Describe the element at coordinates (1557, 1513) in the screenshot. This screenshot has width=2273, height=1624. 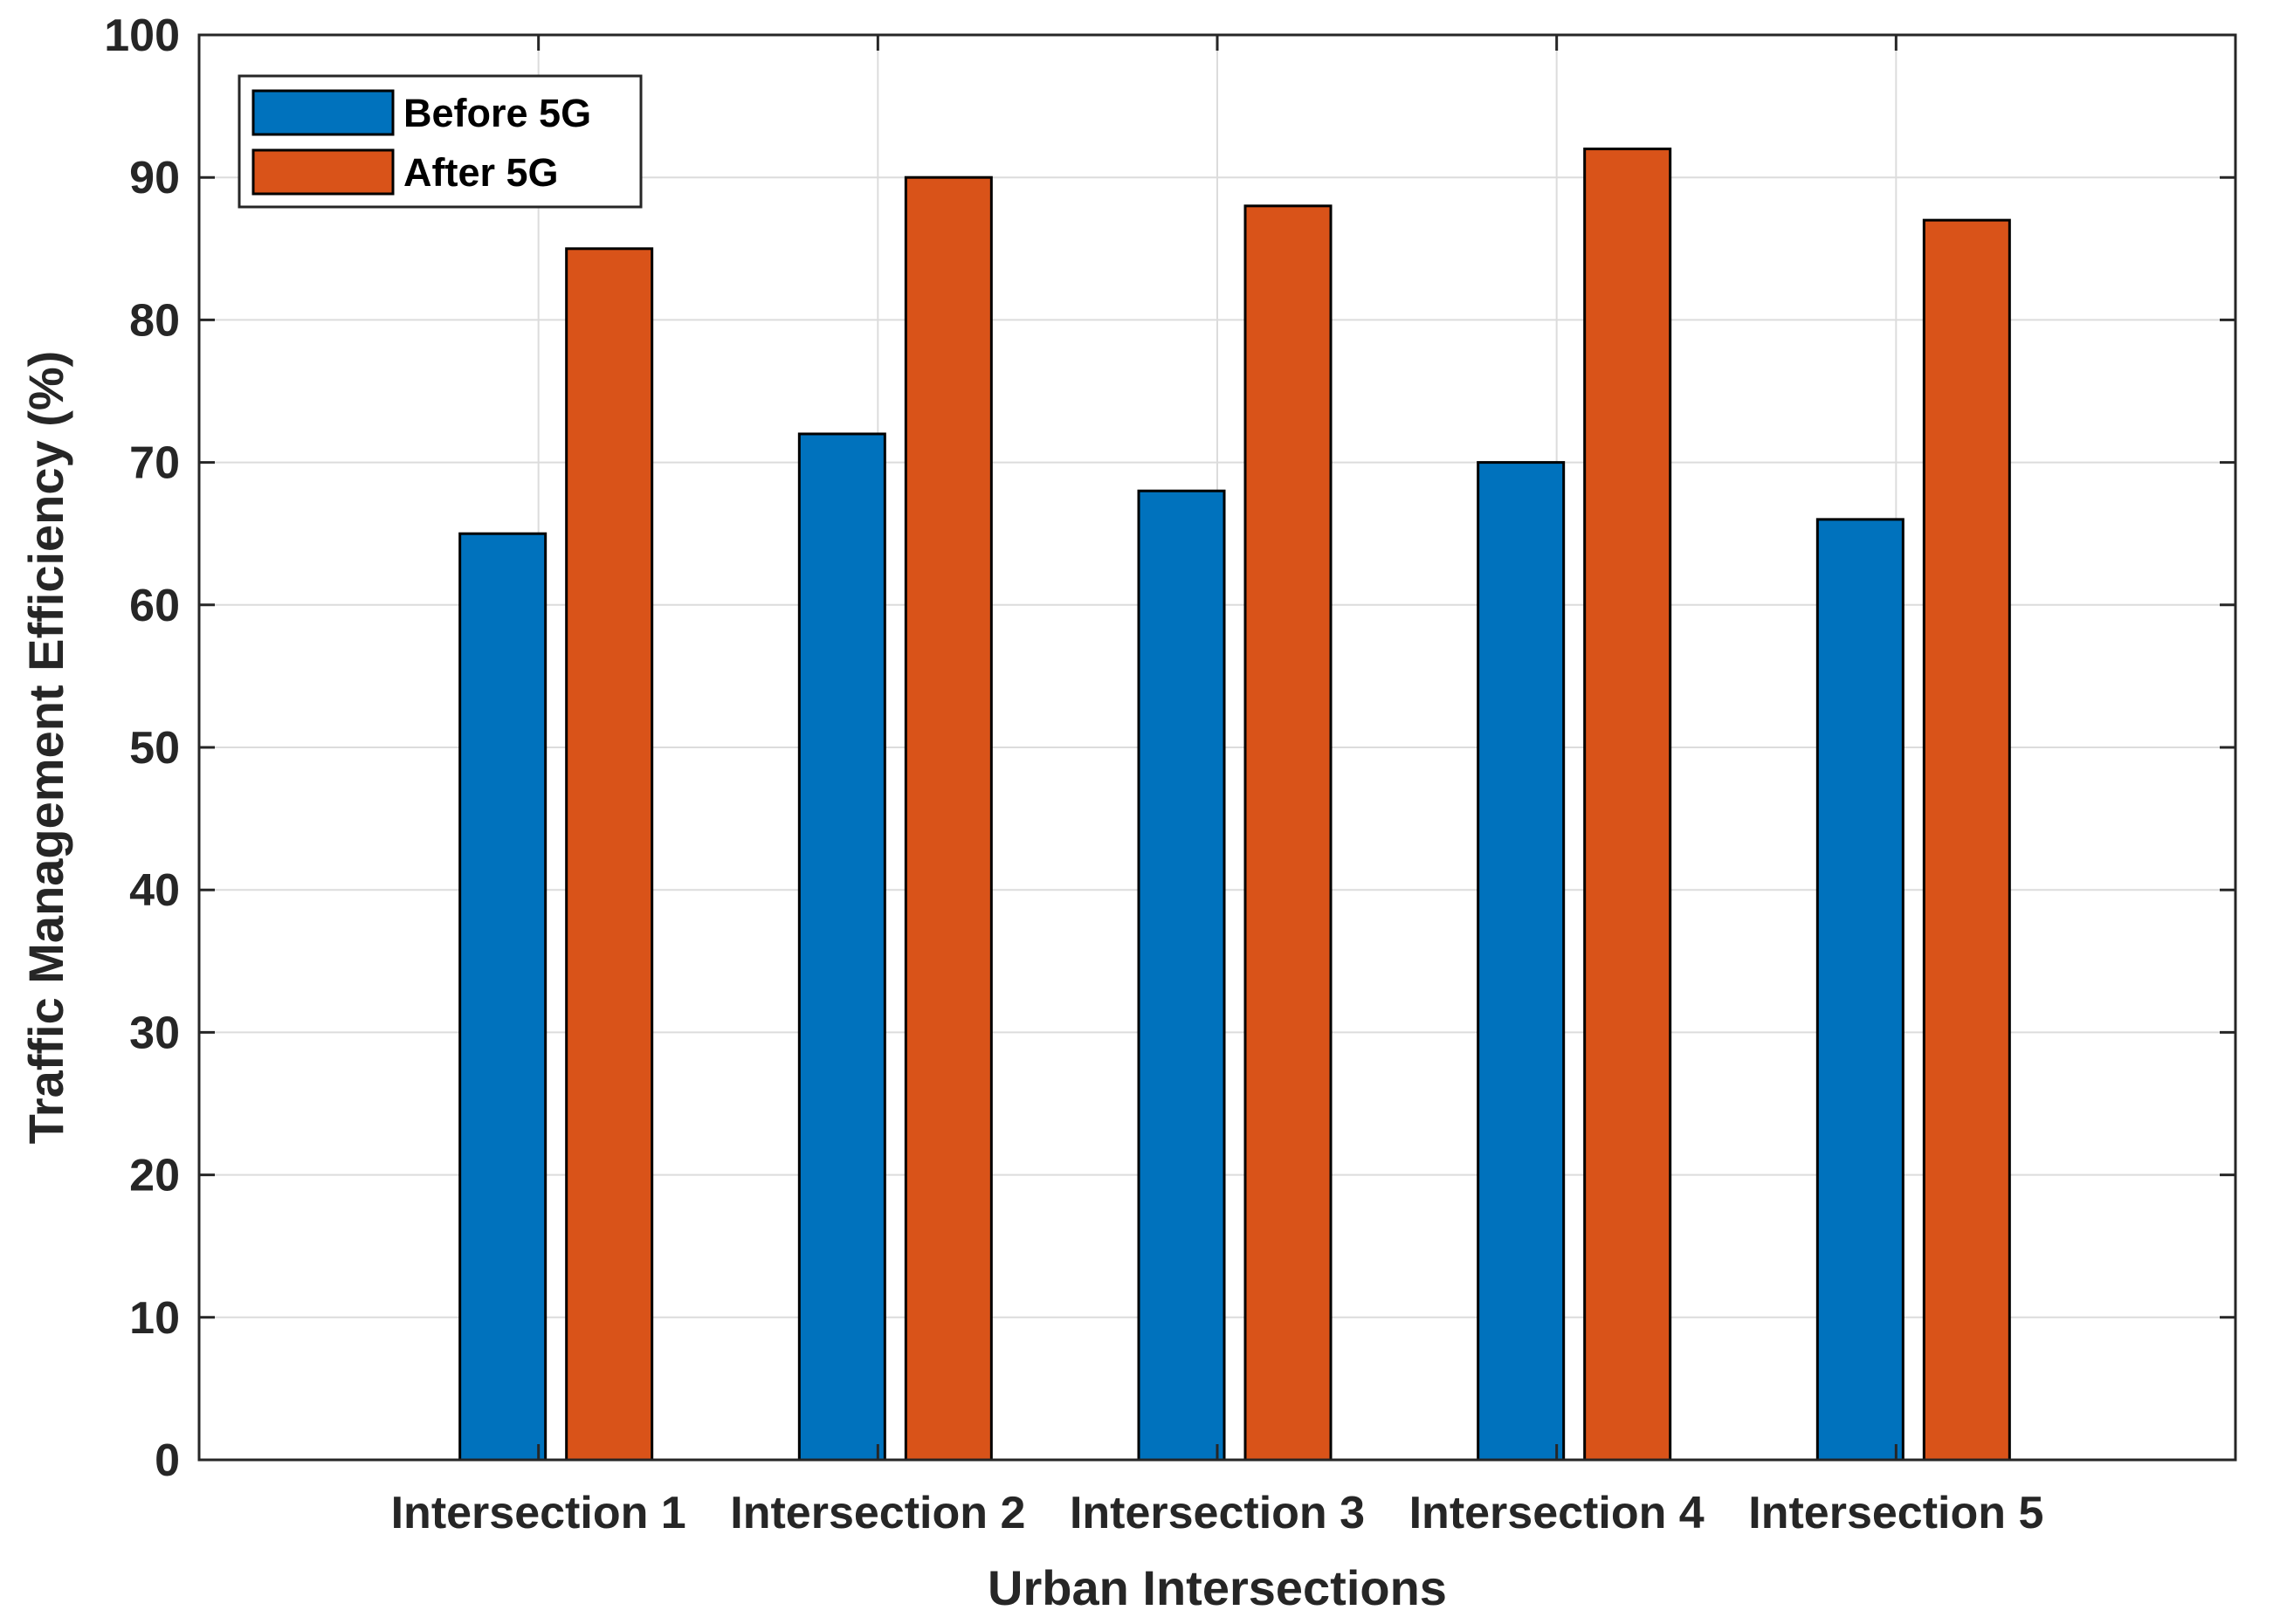
I see `x-tick-label: Intersection 4` at that location.